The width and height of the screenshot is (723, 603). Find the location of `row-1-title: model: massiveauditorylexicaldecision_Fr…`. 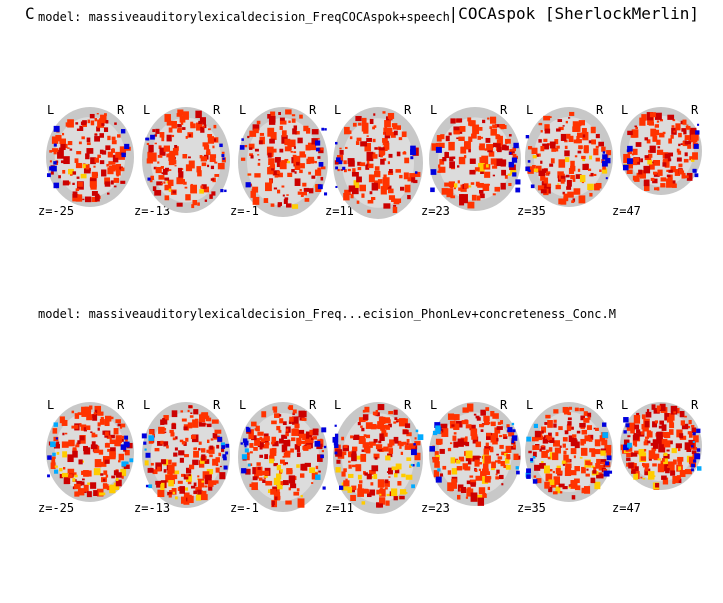

row-1-title: model: massiveauditorylexicaldecision_Fr… is located at coordinates (244, 17).